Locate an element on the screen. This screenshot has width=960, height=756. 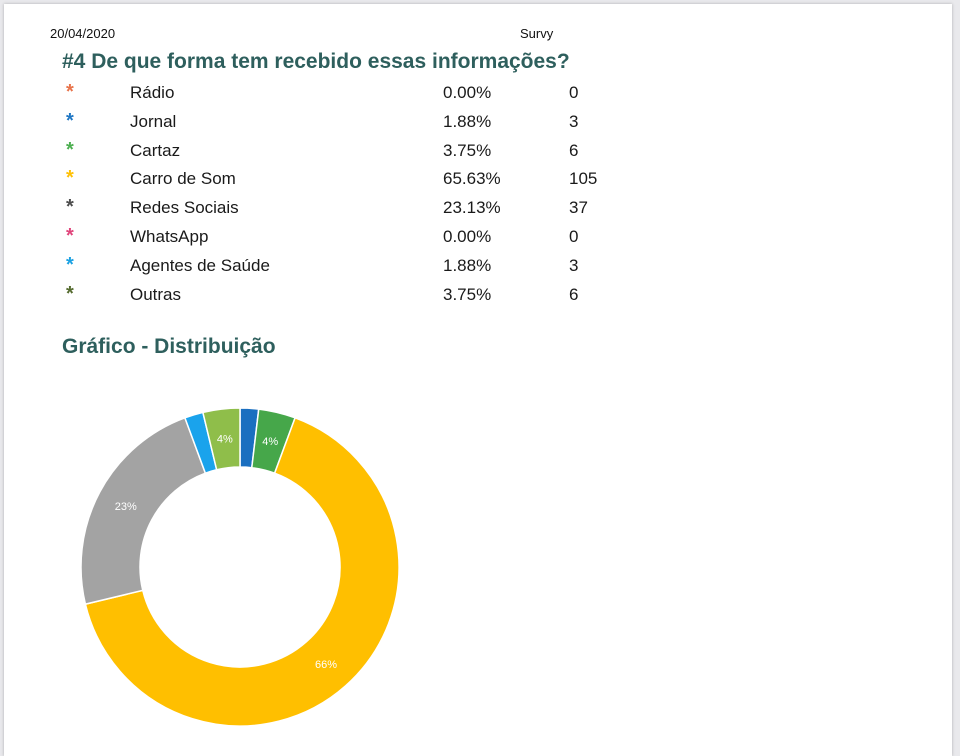
answer-percent: 23.13% is located at coordinates (472, 207).